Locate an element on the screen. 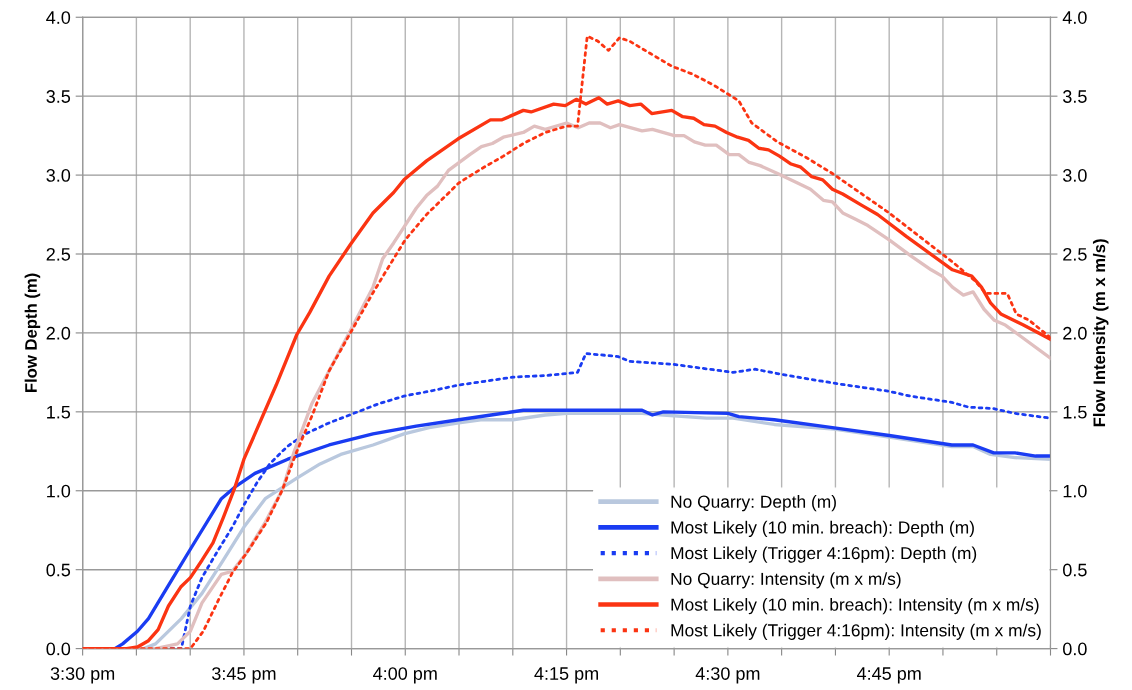 The image size is (1132, 690). y-tick-label: 3.5 is located at coordinates (58, 96).